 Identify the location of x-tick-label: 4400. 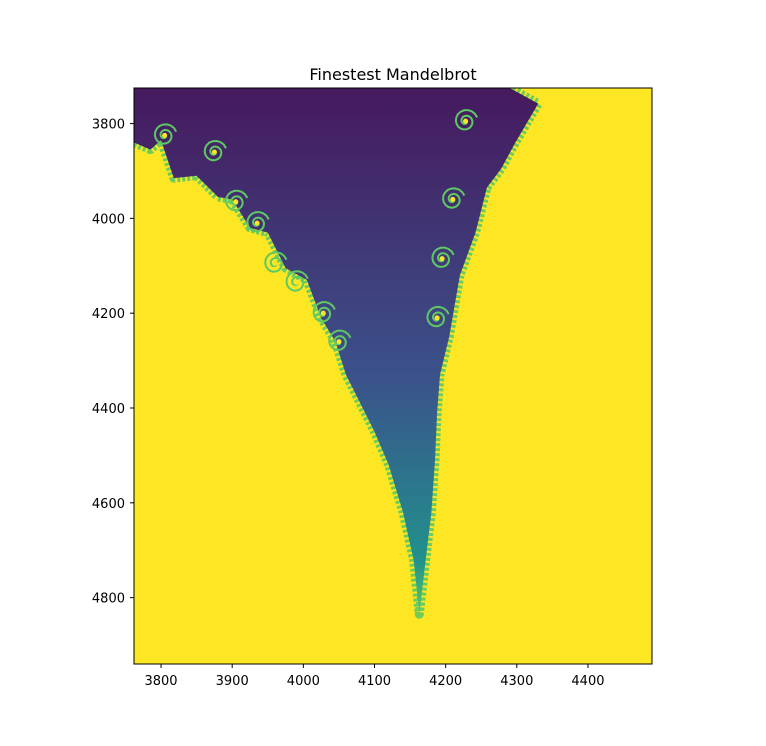
(587, 681).